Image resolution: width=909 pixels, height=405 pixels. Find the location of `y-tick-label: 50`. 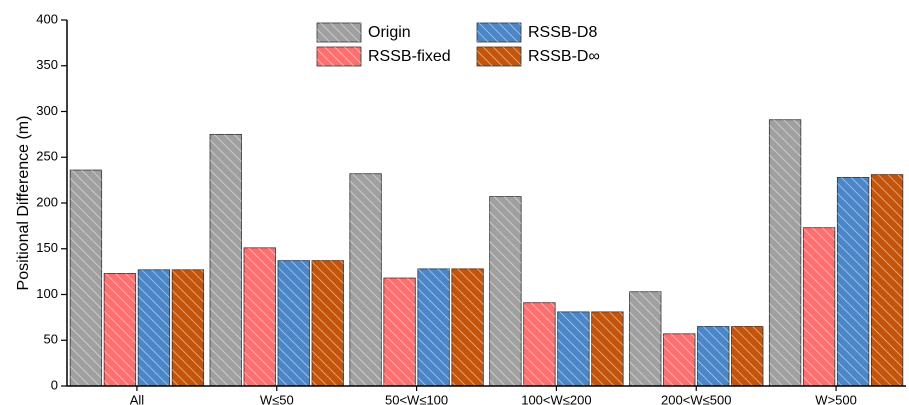

y-tick-label: 50 is located at coordinates (51, 339).